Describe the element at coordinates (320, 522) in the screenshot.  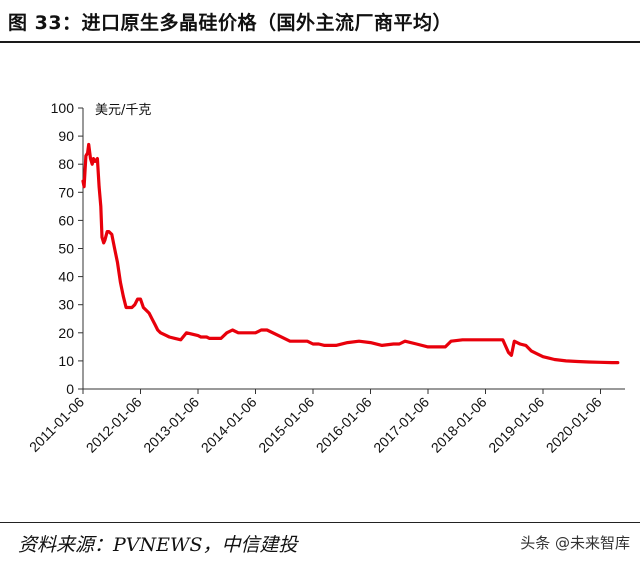
I see `footer-divider` at that location.